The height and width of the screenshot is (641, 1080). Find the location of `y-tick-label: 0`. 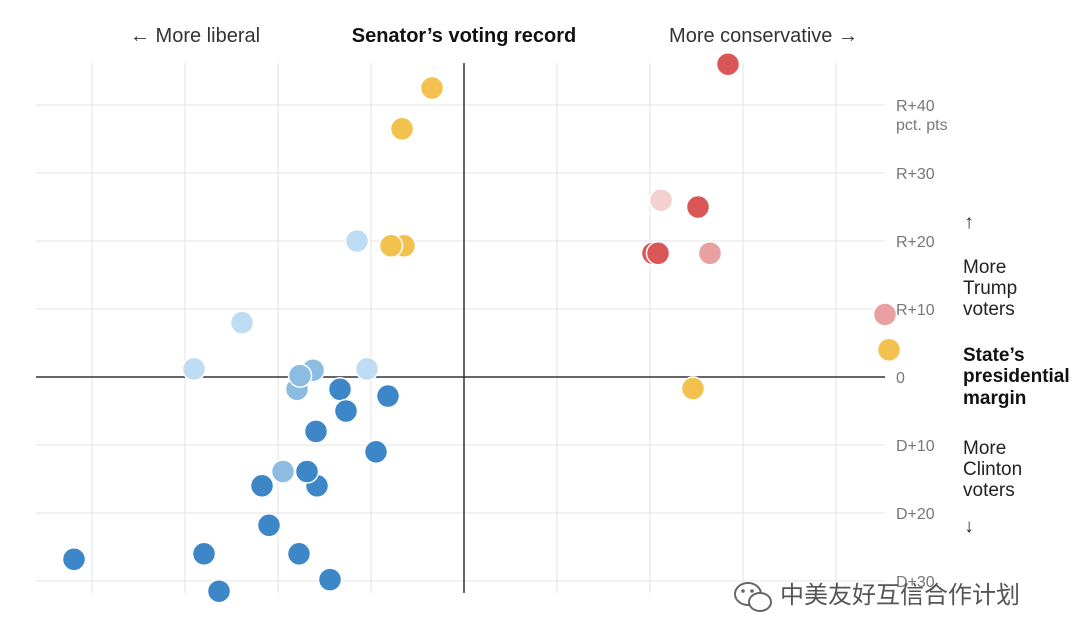

y-tick-label: 0 is located at coordinates (900, 378).